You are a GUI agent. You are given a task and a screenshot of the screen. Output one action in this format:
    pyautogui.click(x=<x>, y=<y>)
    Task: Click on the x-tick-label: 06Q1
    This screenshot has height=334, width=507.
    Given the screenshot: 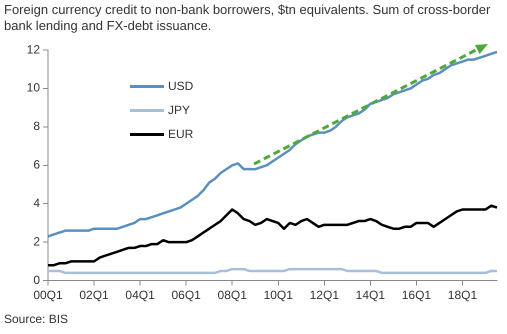 What is the action you would take?
    pyautogui.click(x=186, y=295)
    